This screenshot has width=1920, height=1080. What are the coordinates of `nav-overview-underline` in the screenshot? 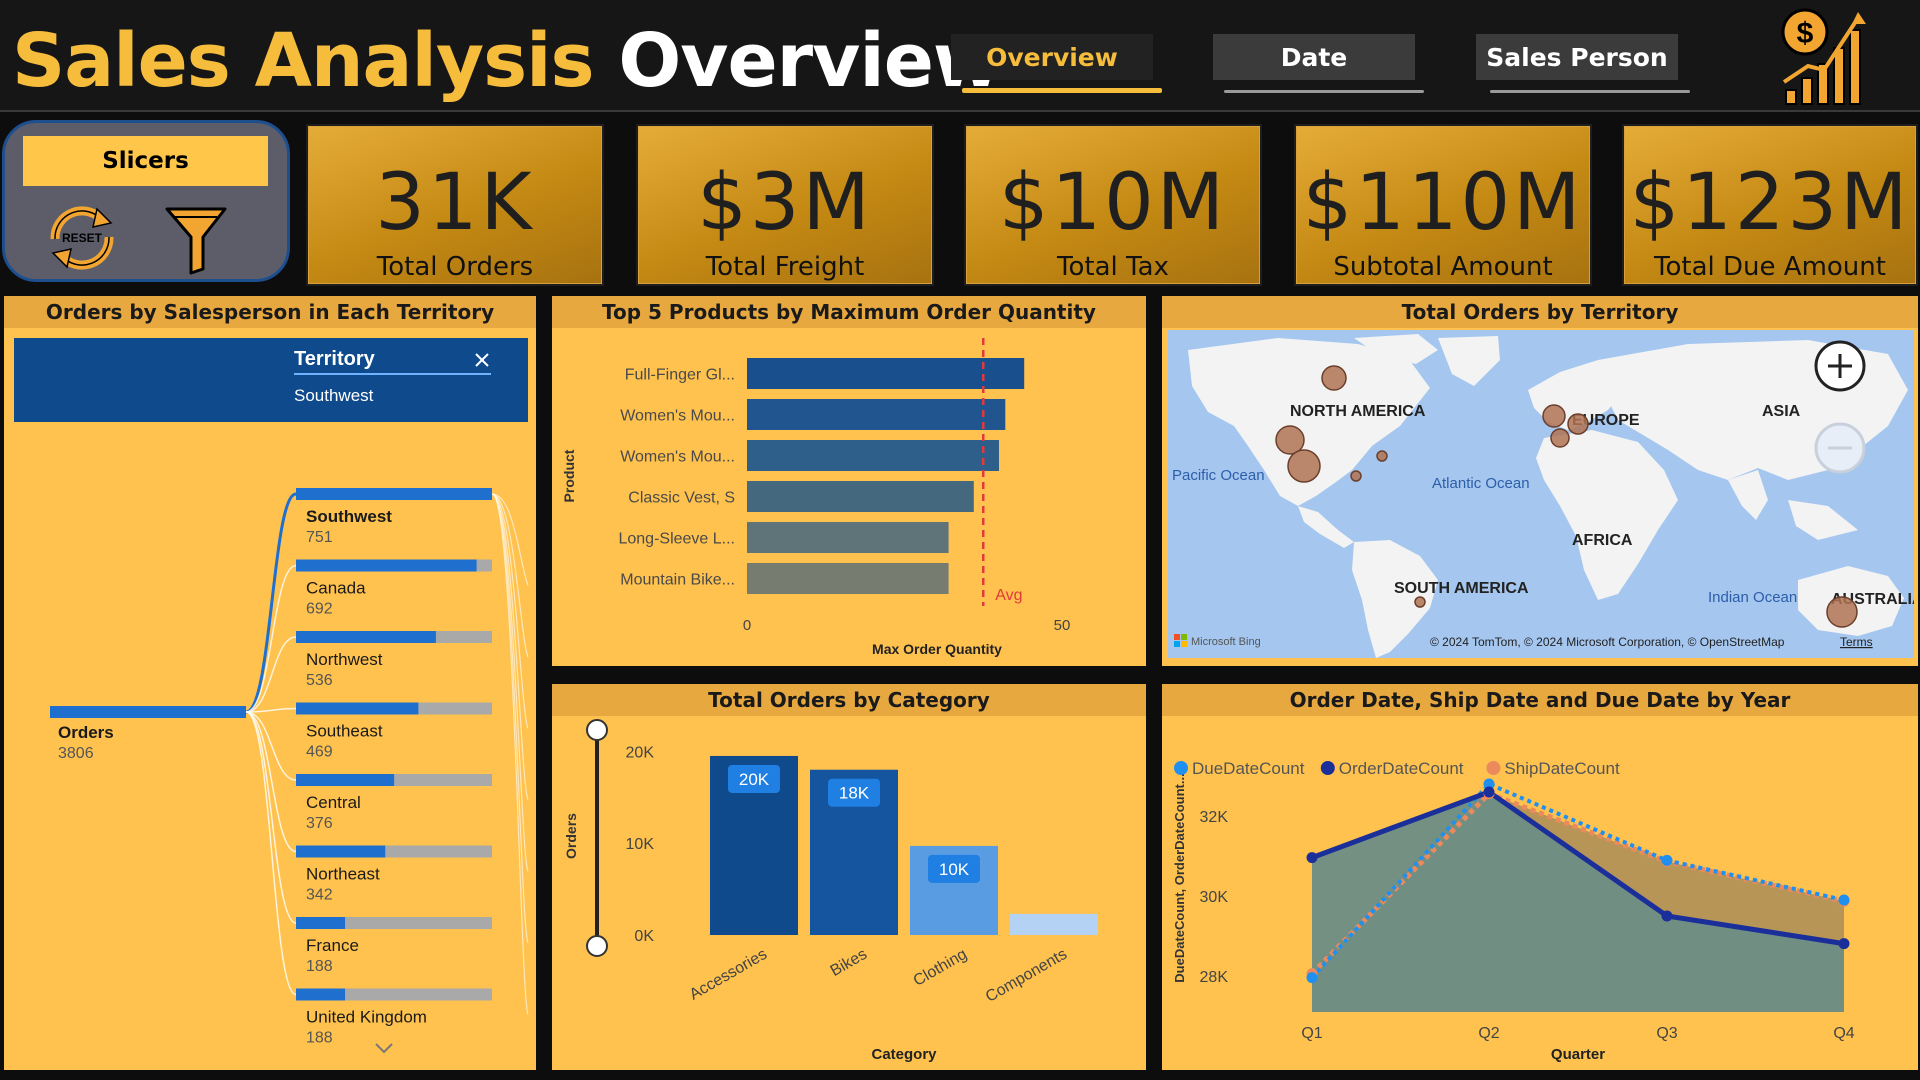 It's located at (1062, 90).